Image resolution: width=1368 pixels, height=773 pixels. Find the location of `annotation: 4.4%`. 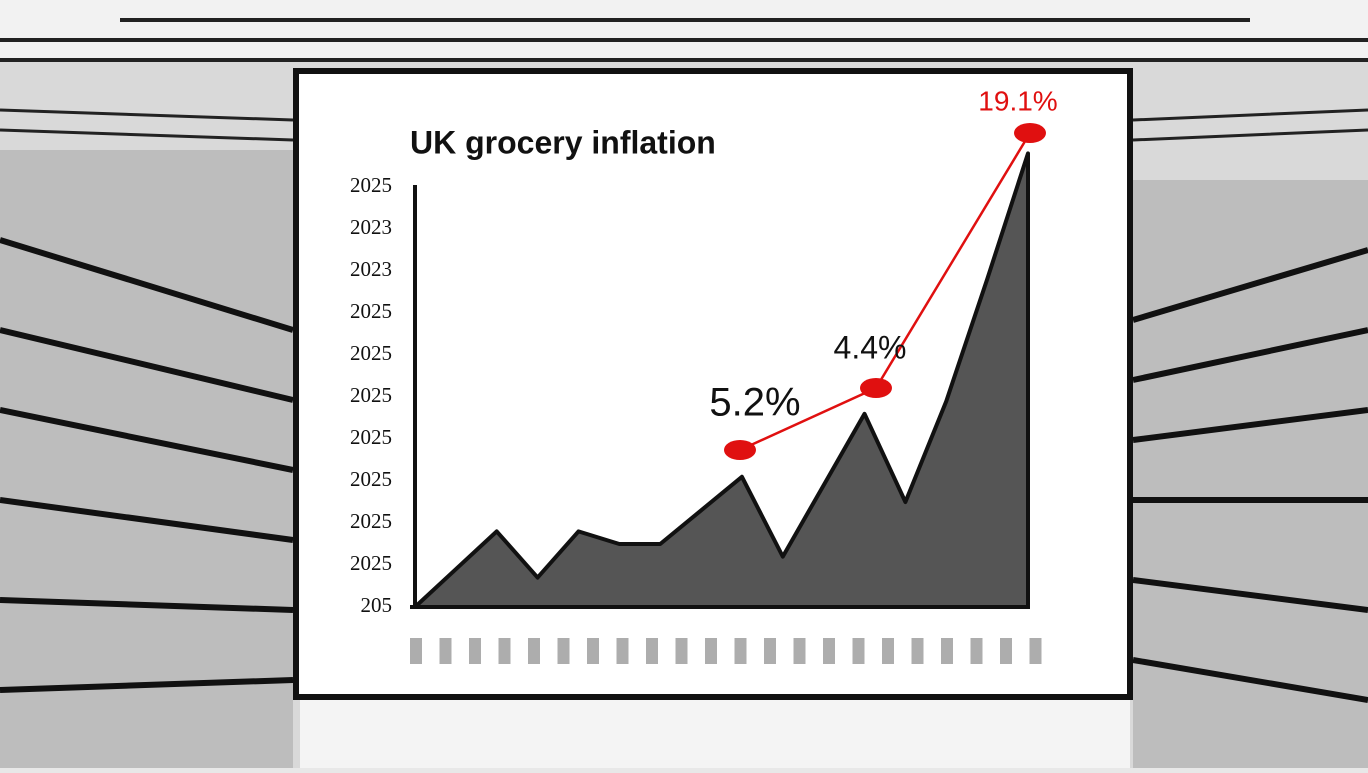

annotation: 4.4% is located at coordinates (870, 347).